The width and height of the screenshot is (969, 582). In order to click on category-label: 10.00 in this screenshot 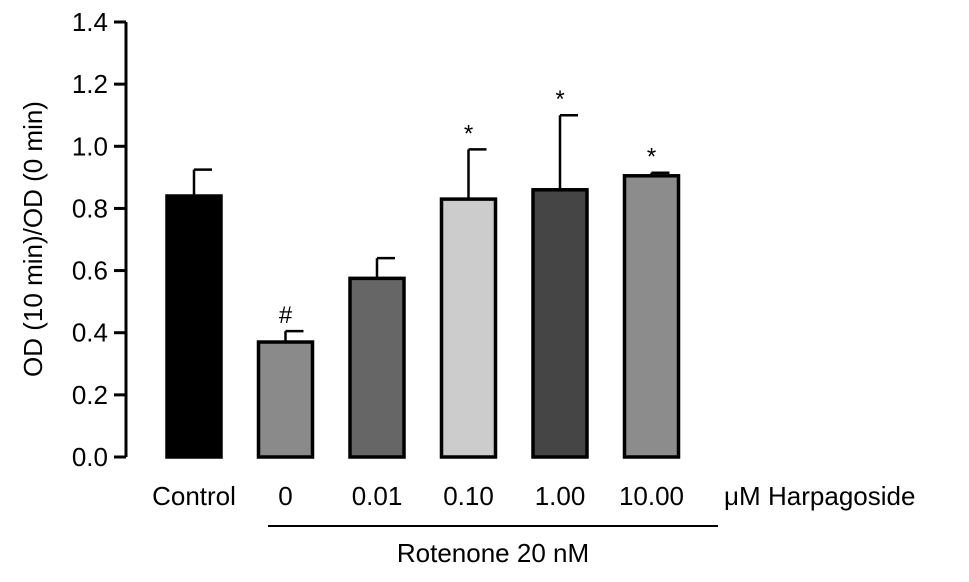, I will do `click(651, 496)`.